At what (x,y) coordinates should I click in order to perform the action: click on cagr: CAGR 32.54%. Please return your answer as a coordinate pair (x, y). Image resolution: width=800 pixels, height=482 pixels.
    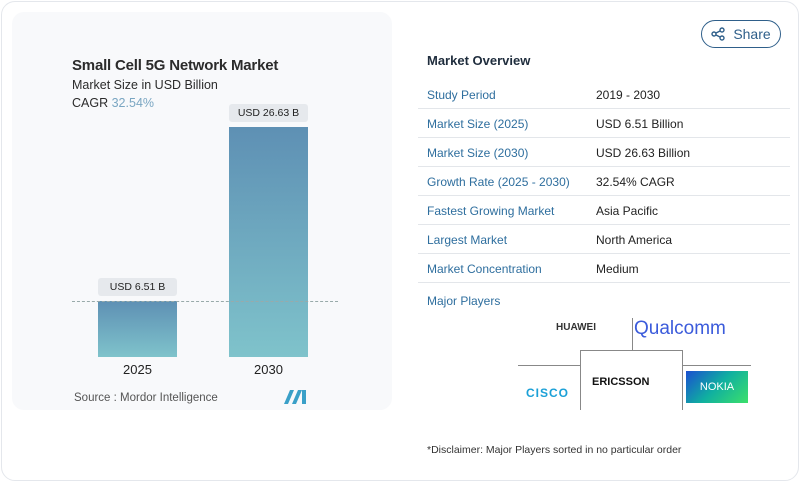
    Looking at the image, I should click on (113, 103).